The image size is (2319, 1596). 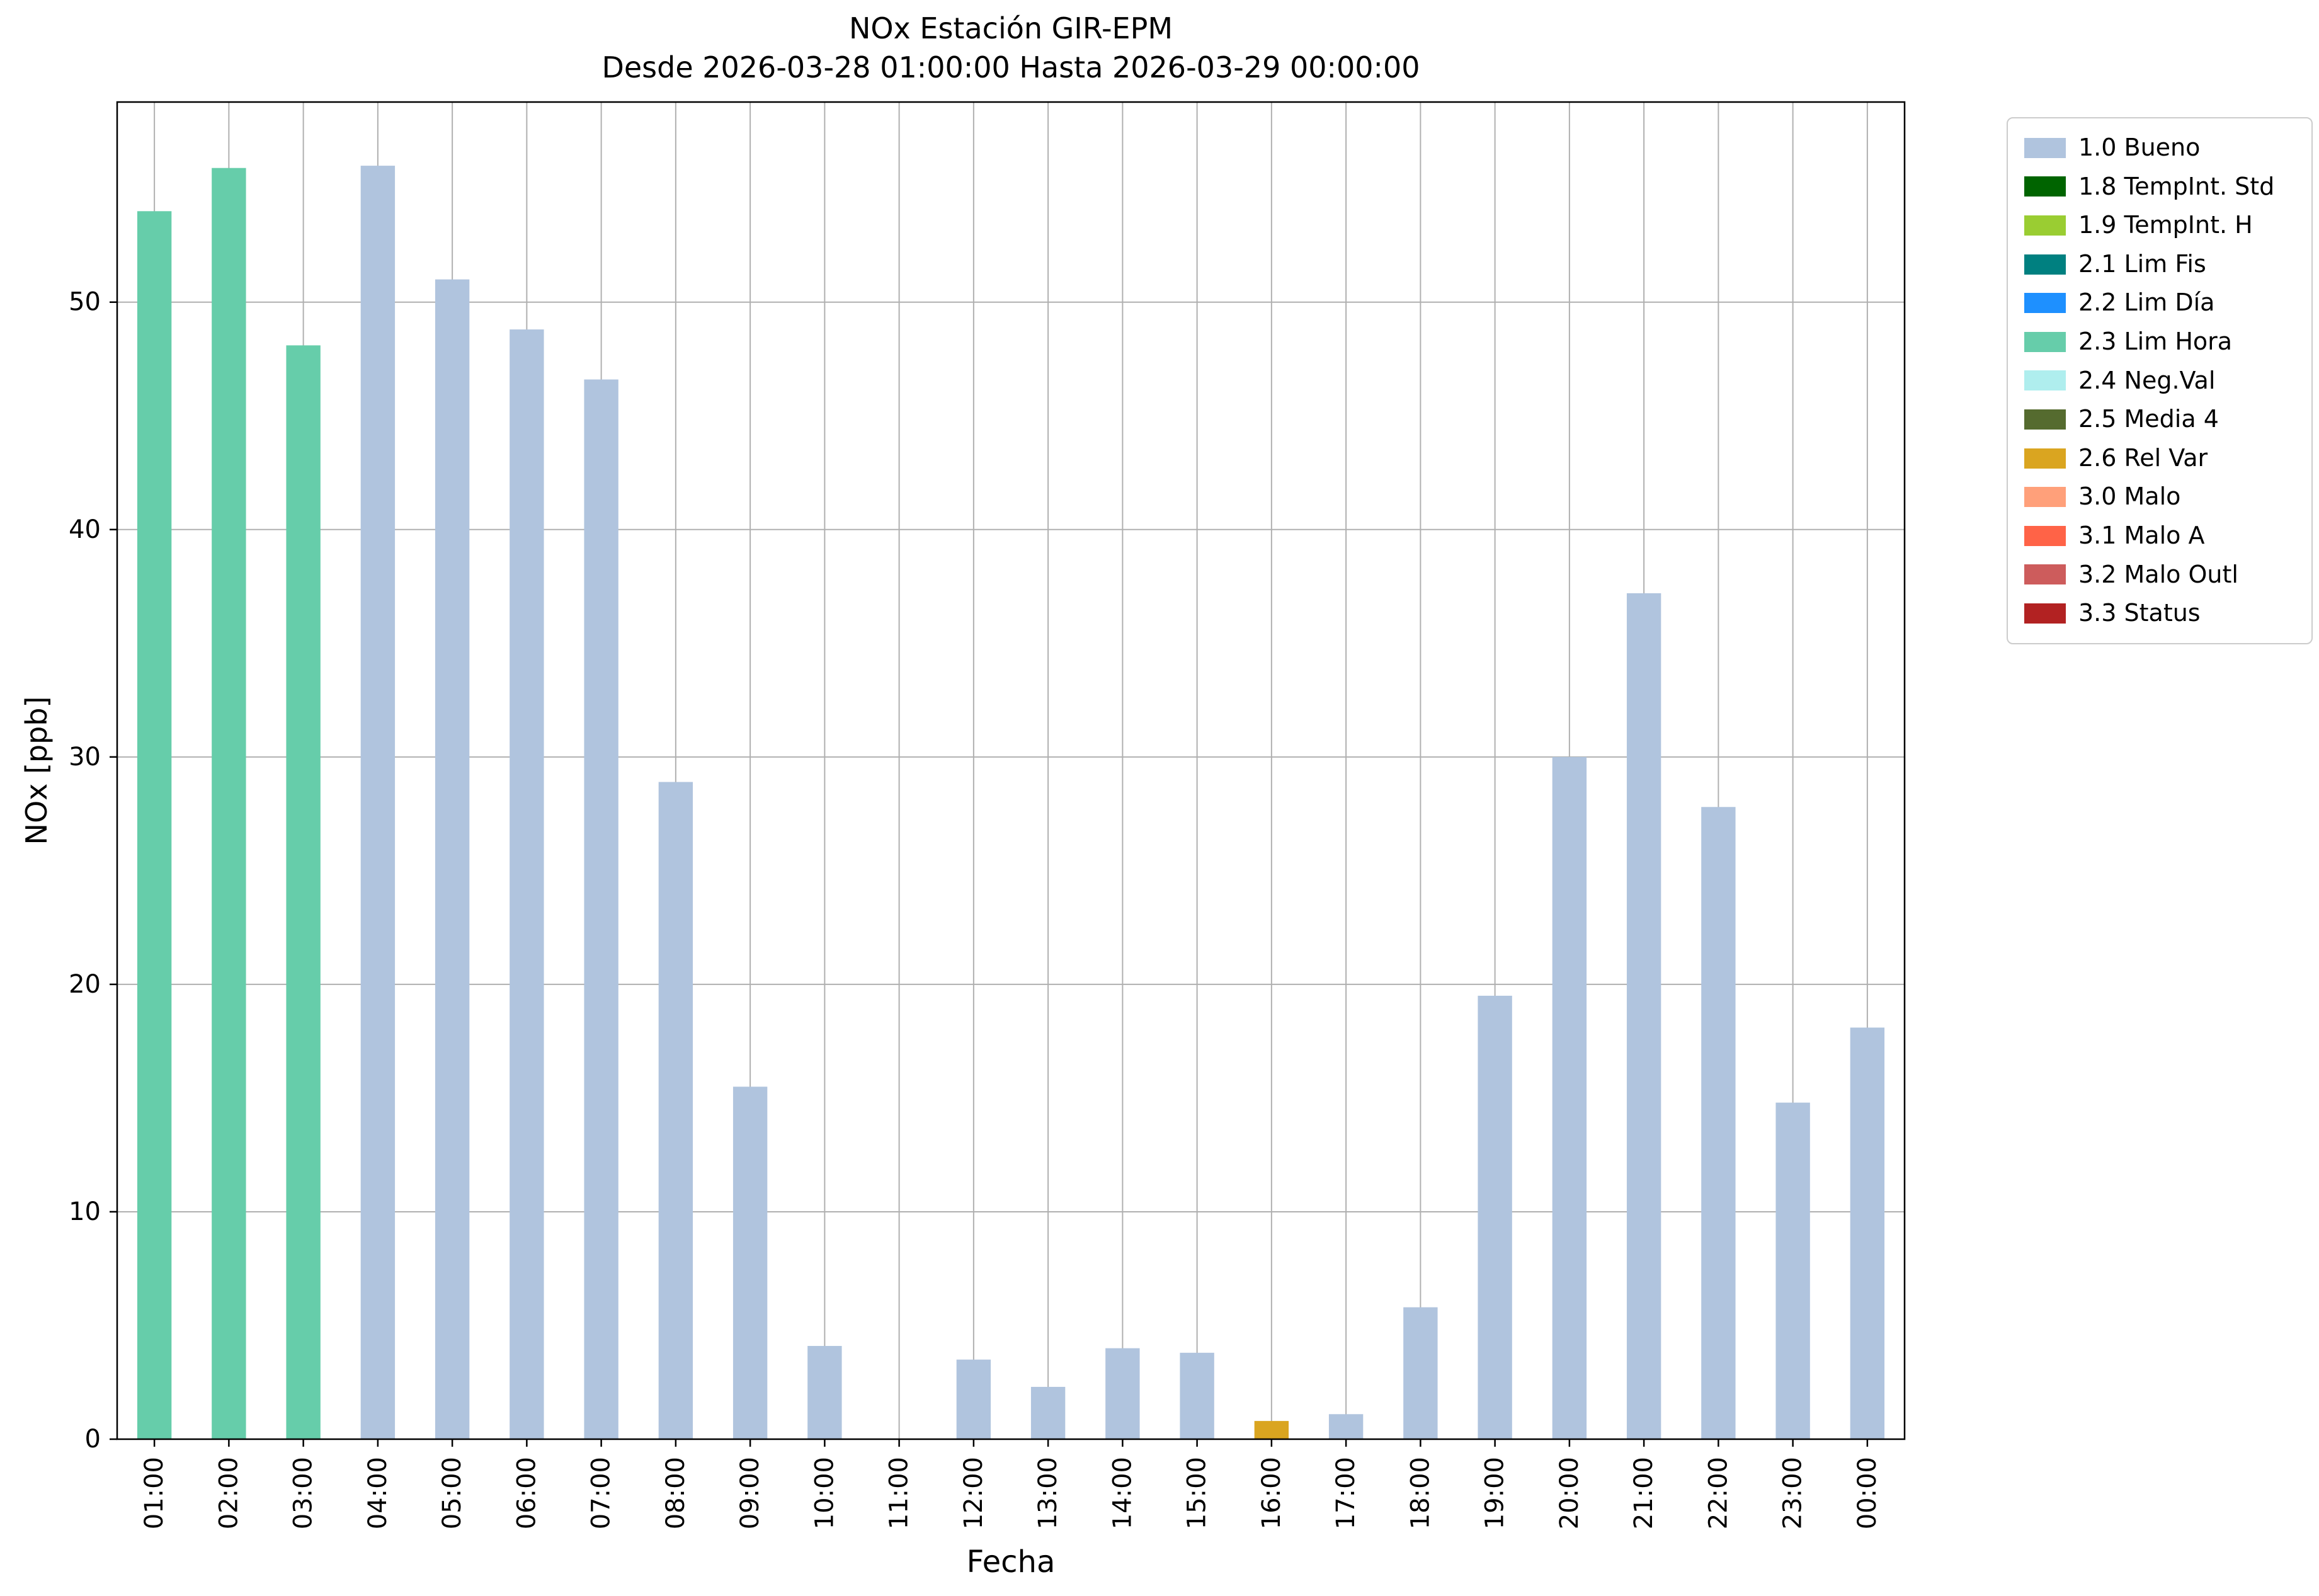 I want to click on bar-21:00, so click(x=1643, y=1016).